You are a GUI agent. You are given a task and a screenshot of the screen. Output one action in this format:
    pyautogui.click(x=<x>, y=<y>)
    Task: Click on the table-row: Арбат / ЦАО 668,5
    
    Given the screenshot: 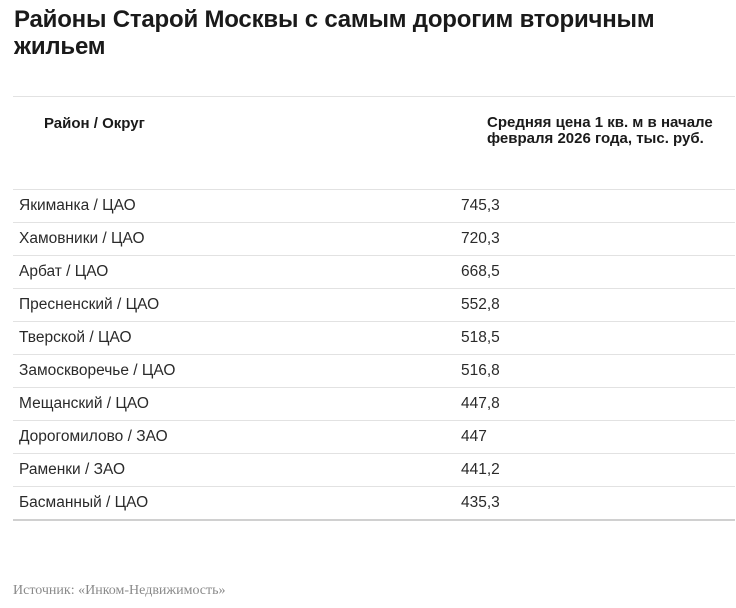 What is the action you would take?
    pyautogui.click(x=374, y=272)
    